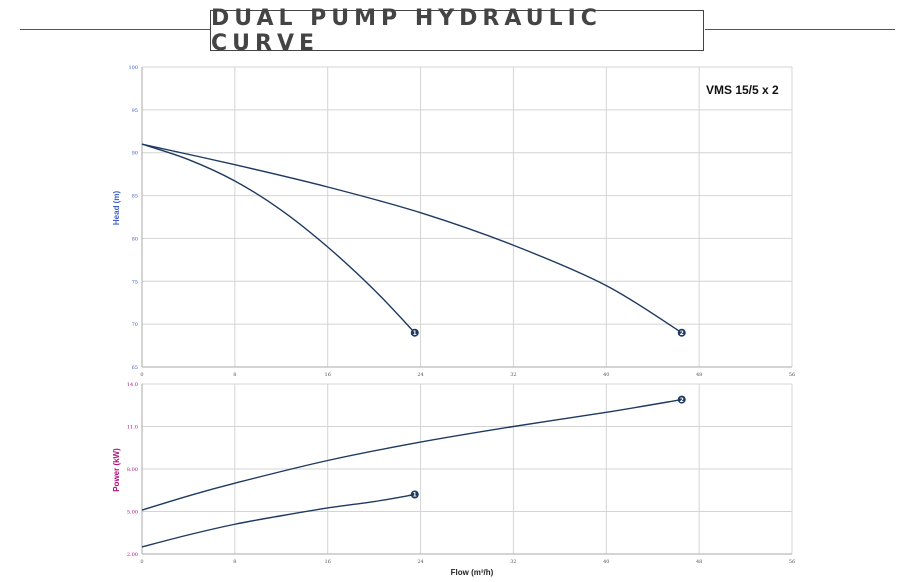 Image resolution: width=911 pixels, height=582 pixels. Describe the element at coordinates (116, 470) in the screenshot. I see `power-y-axis-label: Power (kW)` at that location.